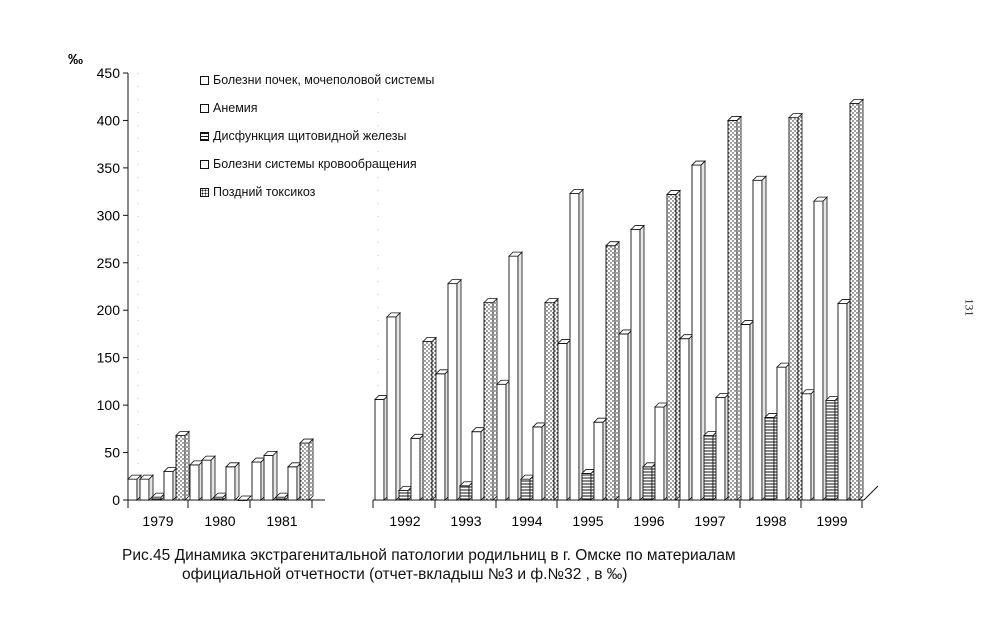  What do you see at coordinates (969, 307) in the screenshot?
I see `page-number: 131` at bounding box center [969, 307].